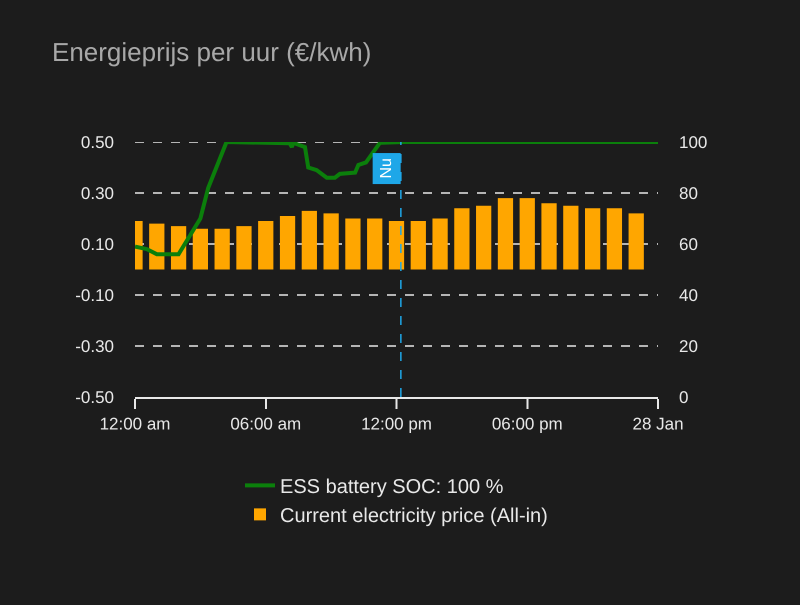 Image resolution: width=800 pixels, height=605 pixels. Describe the element at coordinates (387, 168) in the screenshot. I see `ref-line-label: Nu` at that location.